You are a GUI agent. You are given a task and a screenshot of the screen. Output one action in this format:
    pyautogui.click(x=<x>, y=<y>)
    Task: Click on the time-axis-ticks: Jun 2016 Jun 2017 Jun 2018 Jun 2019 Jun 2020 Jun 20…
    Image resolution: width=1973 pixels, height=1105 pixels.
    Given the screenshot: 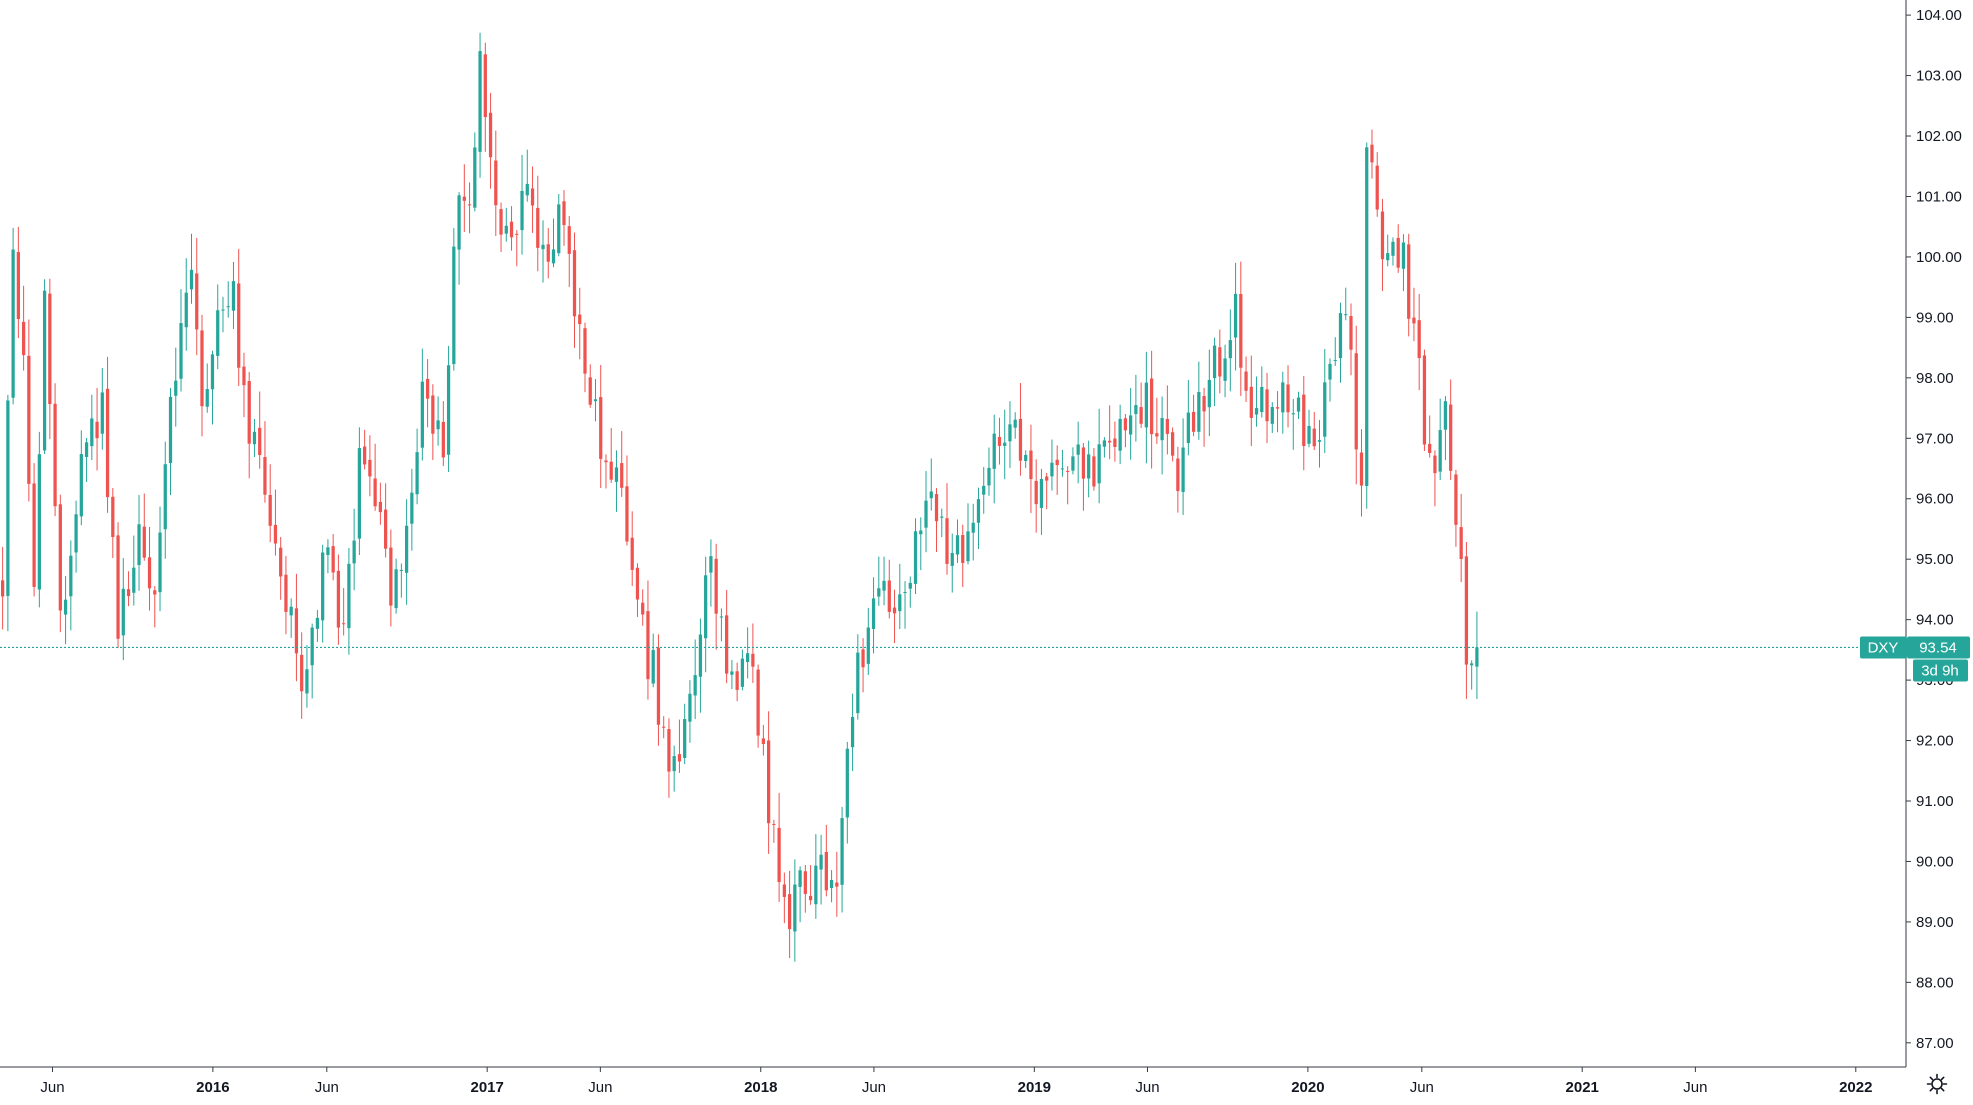 What is the action you would take?
    pyautogui.click(x=956, y=1081)
    